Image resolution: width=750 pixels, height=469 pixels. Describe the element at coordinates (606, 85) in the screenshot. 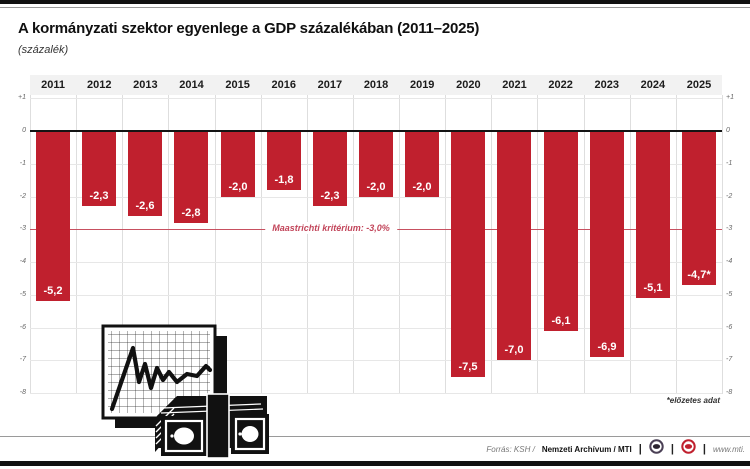

I see `year-label-2023: 2023` at that location.